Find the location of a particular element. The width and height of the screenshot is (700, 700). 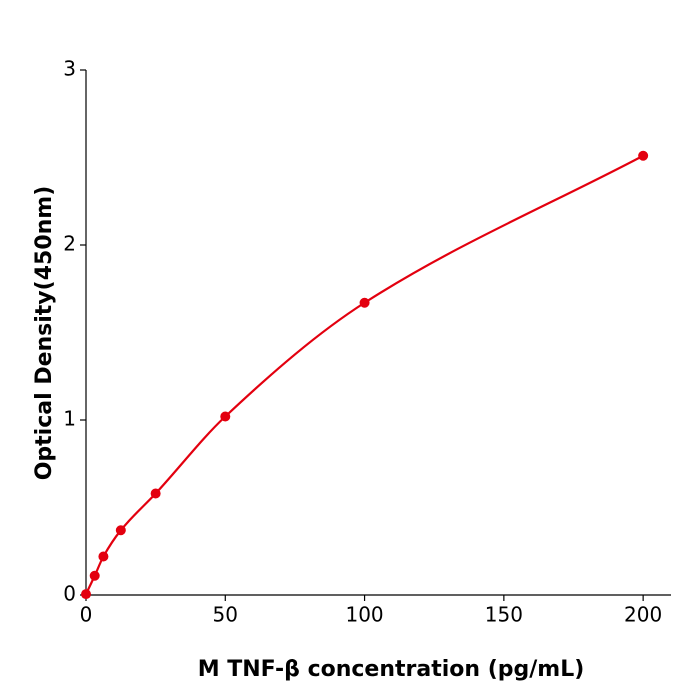

x-tick-label: 200 is located at coordinates (643, 615).